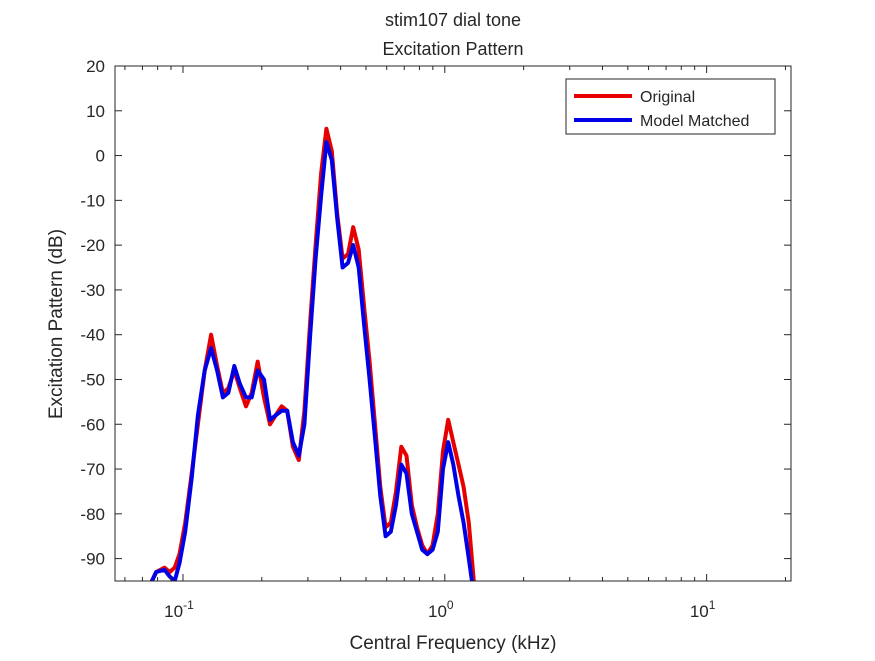  Describe the element at coordinates (92, 424) in the screenshot. I see `y-tick-label: -60` at that location.